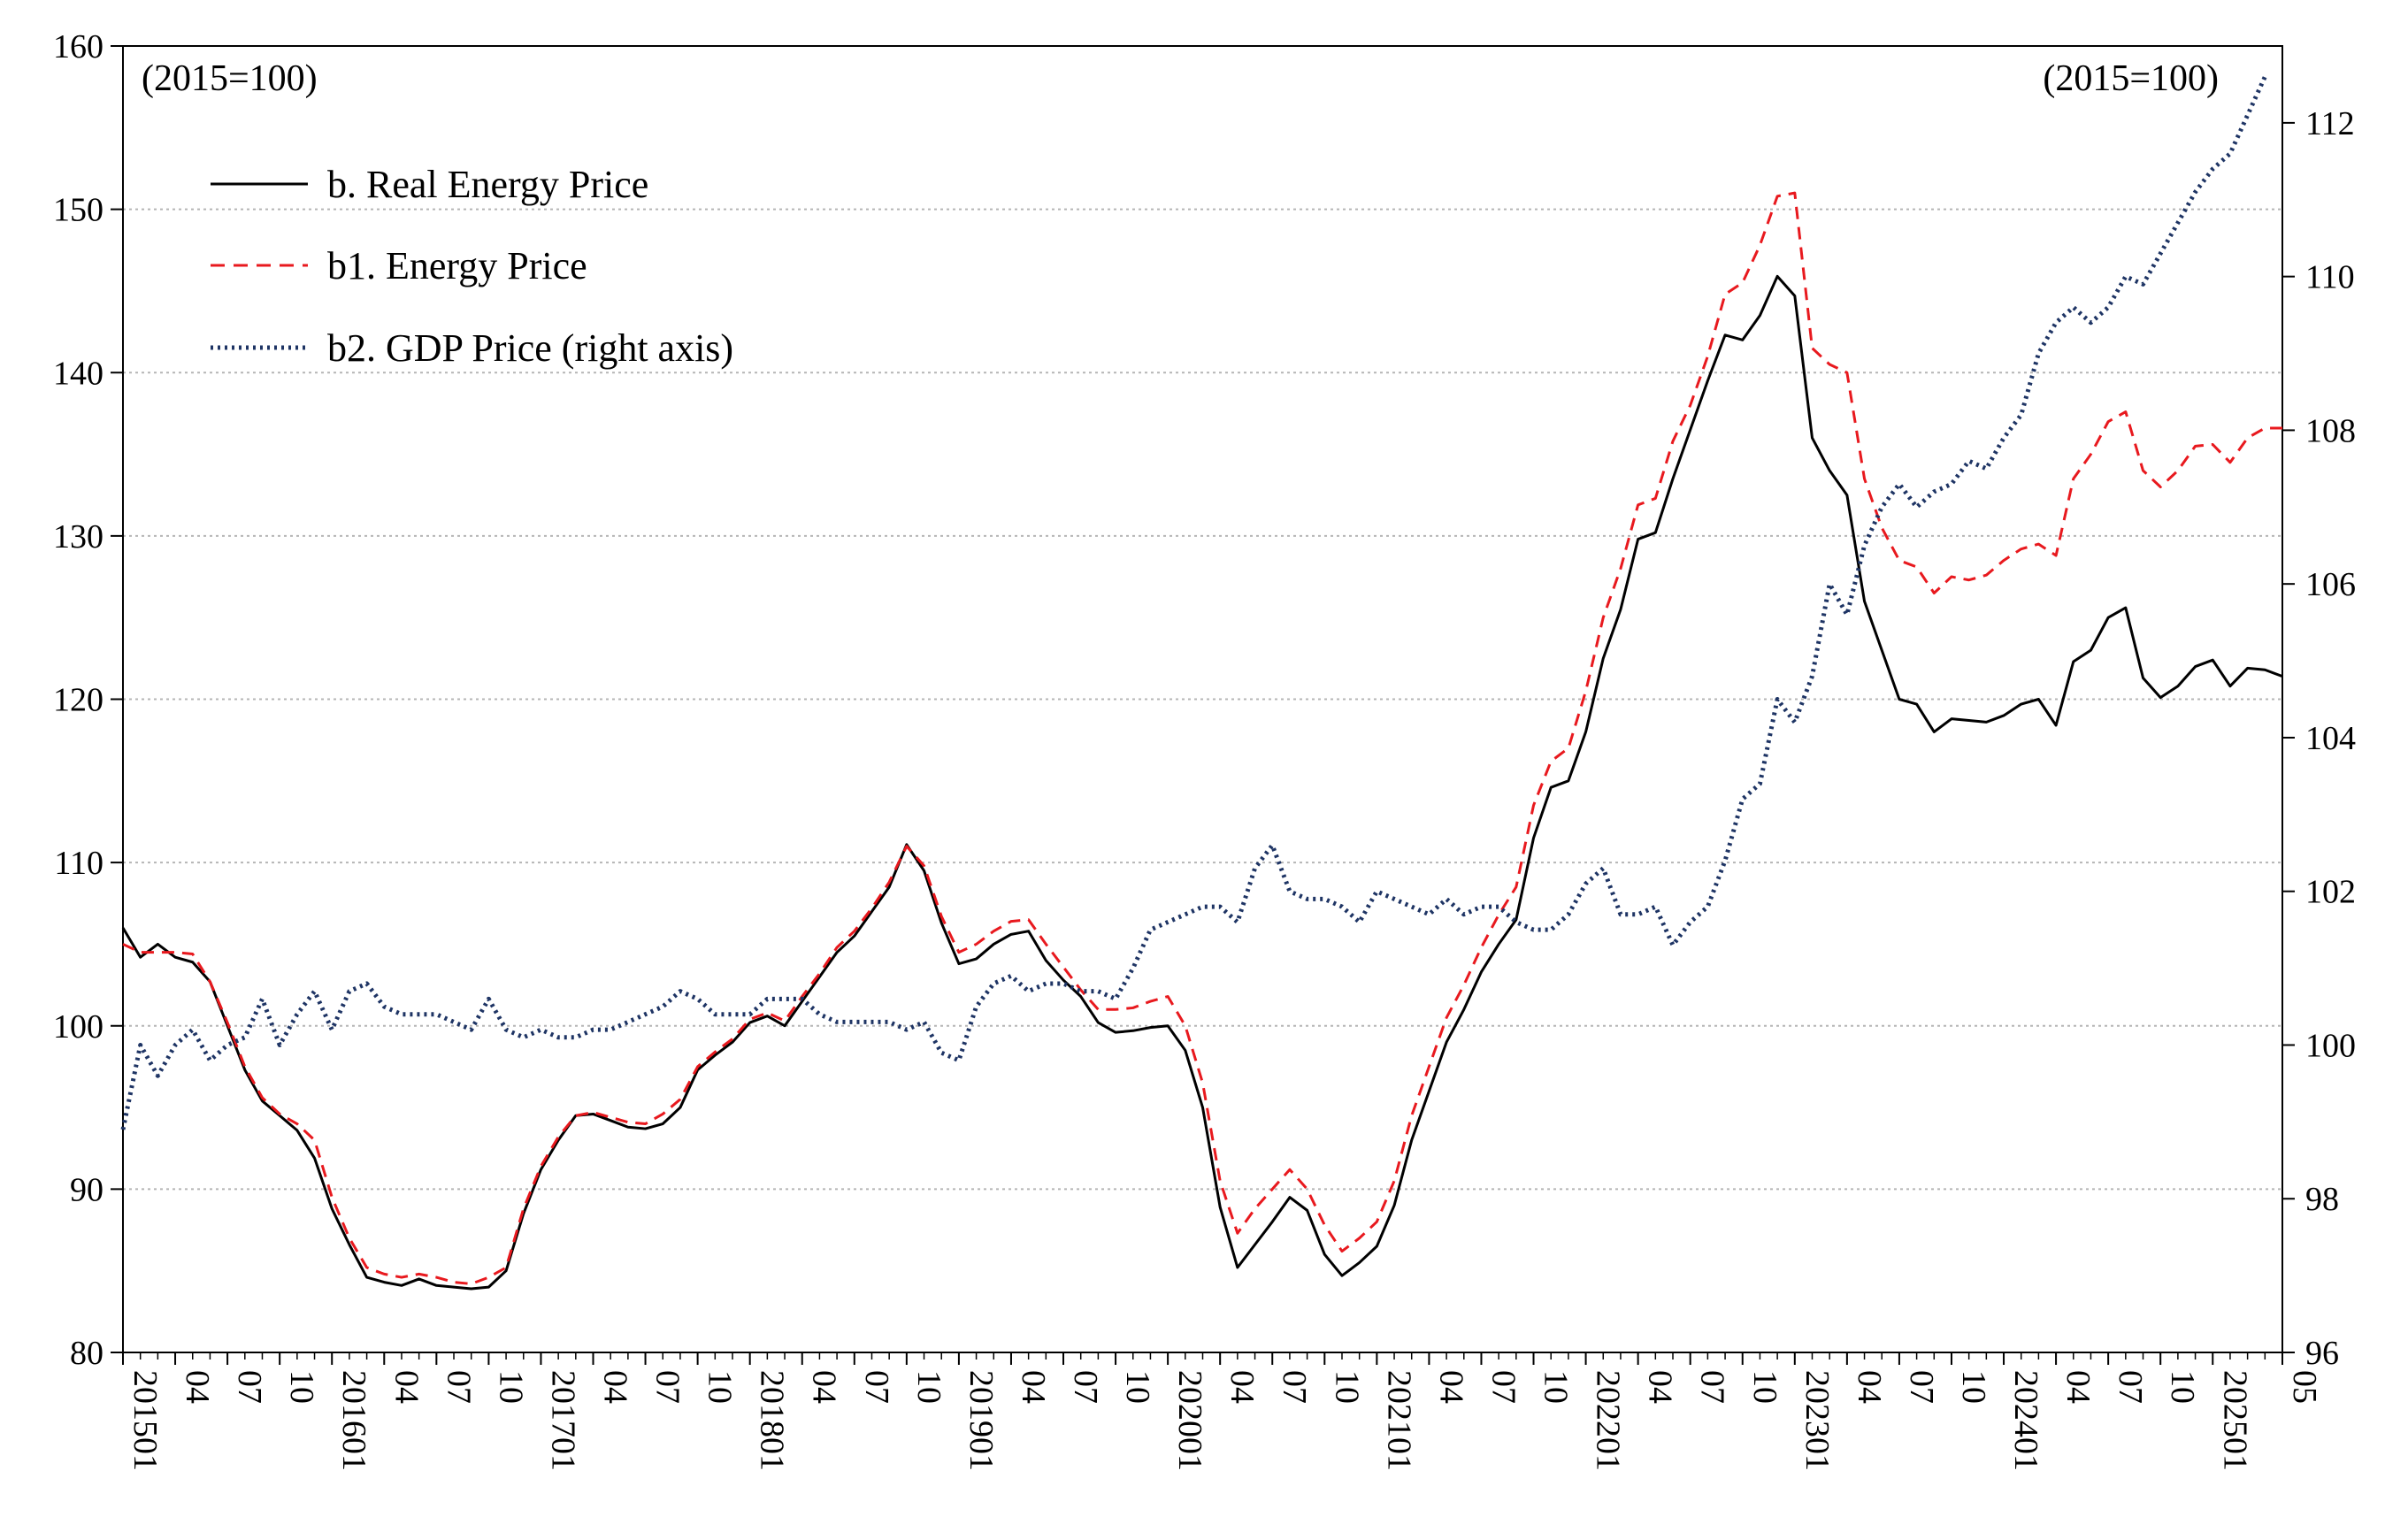 The image size is (2408, 1532). Describe the element at coordinates (78, 1027) in the screenshot. I see `left-tick-label: 100` at that location.